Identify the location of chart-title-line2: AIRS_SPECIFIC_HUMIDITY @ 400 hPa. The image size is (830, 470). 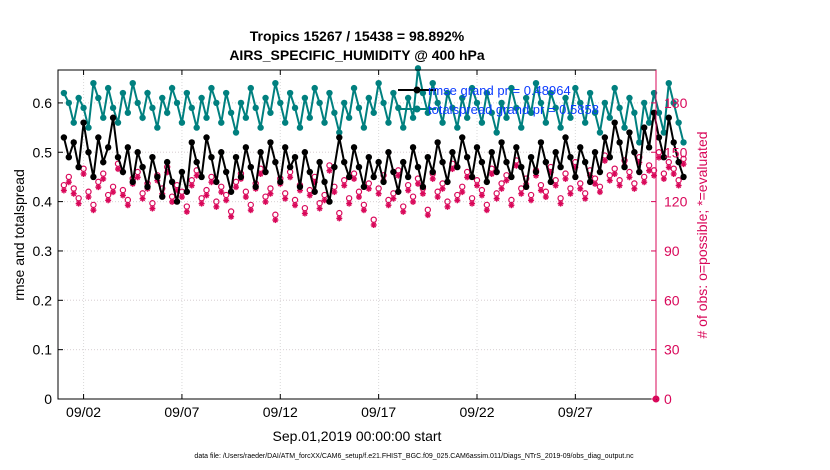
(357, 55).